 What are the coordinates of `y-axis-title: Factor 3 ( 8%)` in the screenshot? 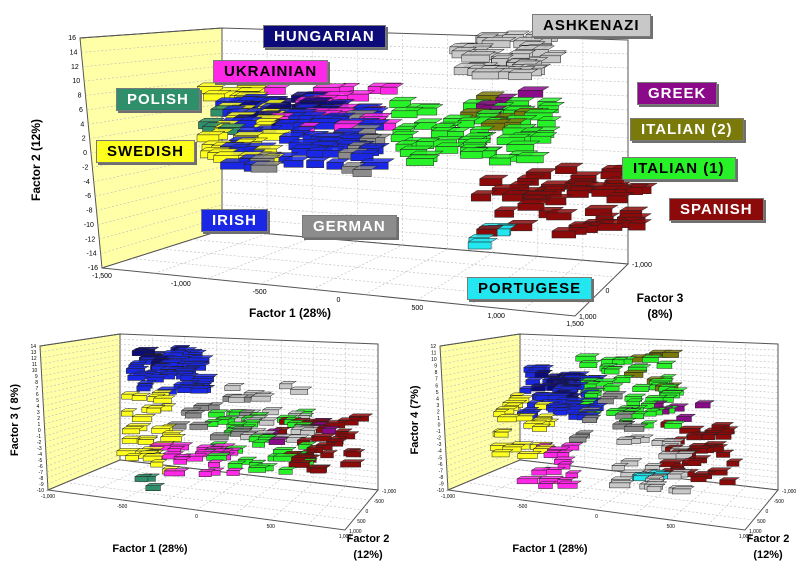 It's located at (15, 420).